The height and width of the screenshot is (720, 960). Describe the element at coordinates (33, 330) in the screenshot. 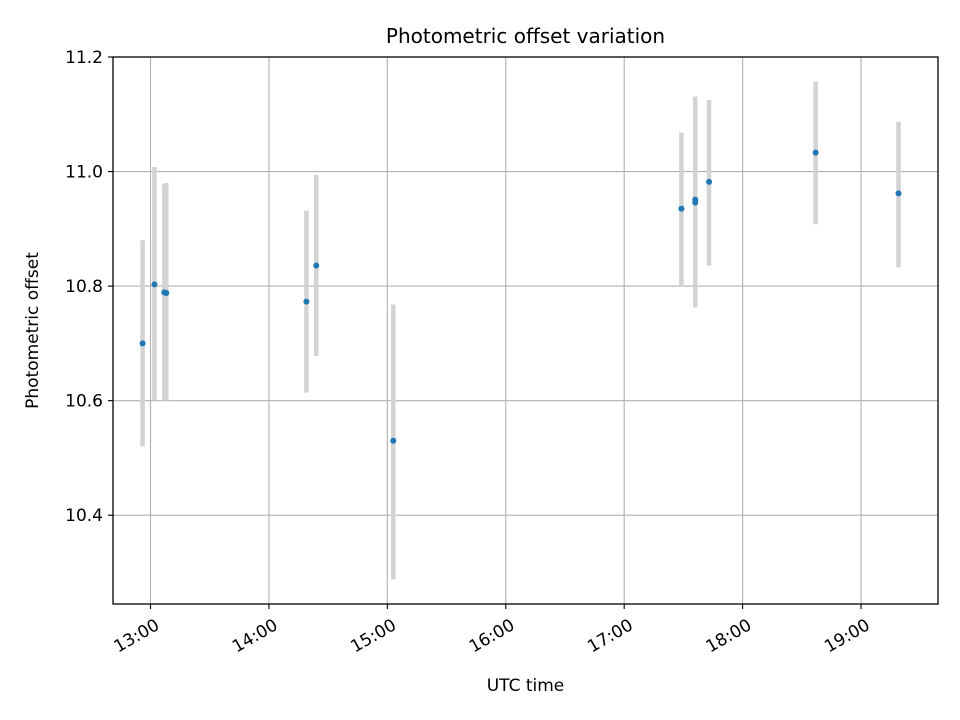

I see `y-axis-label: Photometric offset` at that location.